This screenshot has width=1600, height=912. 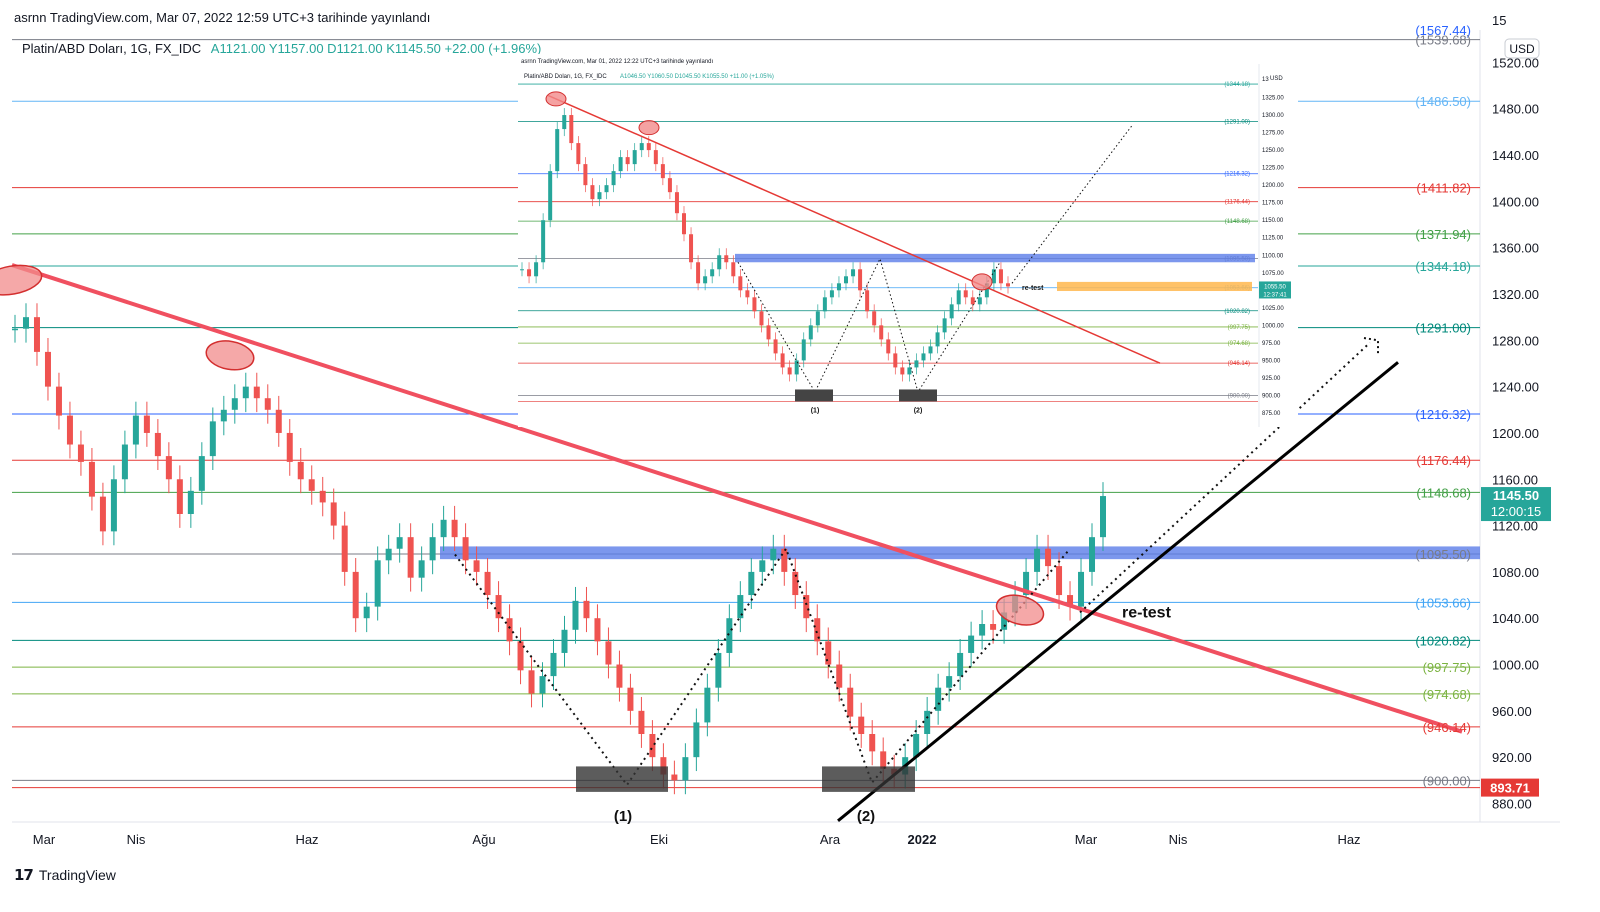 What do you see at coordinates (1239, 396) in the screenshot?
I see `inset-level-label-11: (900.00)` at bounding box center [1239, 396].